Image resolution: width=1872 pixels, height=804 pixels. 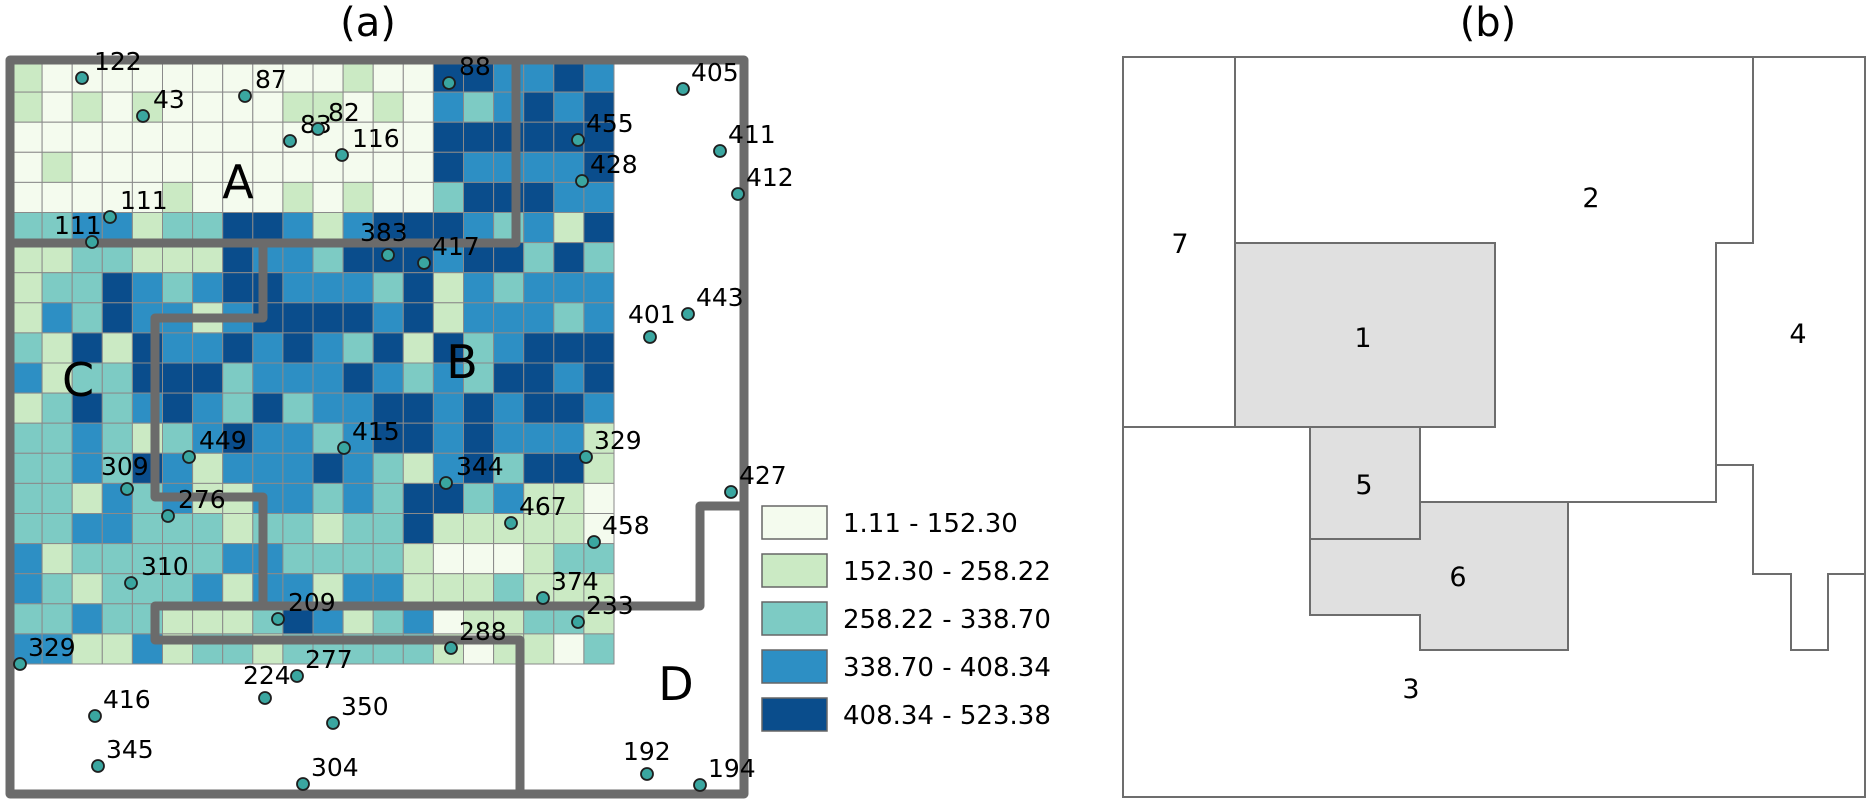 What do you see at coordinates (647, 751) in the screenshot?
I see `sample-point-label: 192` at bounding box center [647, 751].